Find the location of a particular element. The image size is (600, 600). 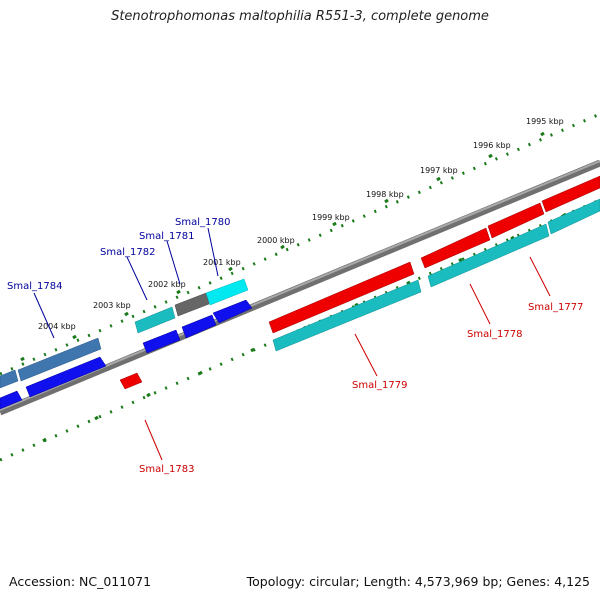

ruler-label: 2002 kbp is located at coordinates (167, 284).